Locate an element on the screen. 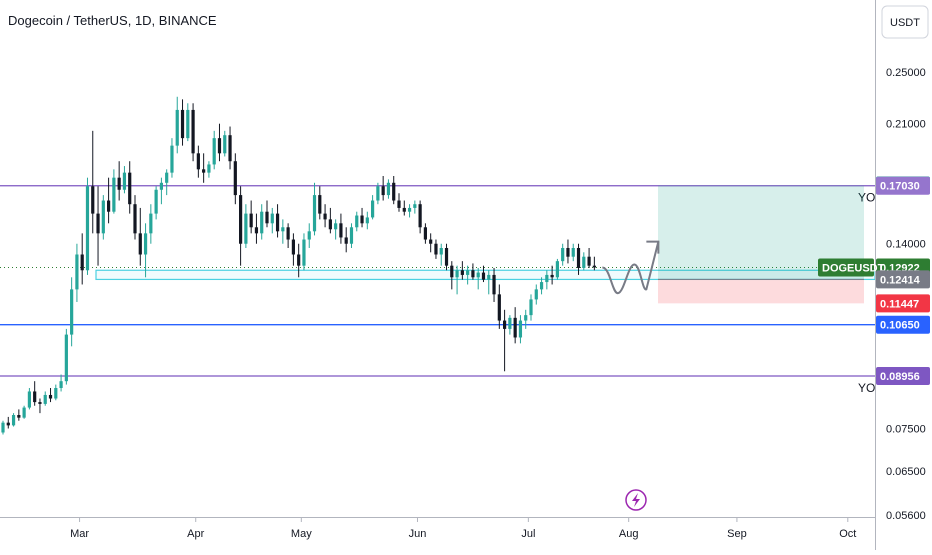 The height and width of the screenshot is (555, 932). lightning-icon is located at coordinates (636, 500).